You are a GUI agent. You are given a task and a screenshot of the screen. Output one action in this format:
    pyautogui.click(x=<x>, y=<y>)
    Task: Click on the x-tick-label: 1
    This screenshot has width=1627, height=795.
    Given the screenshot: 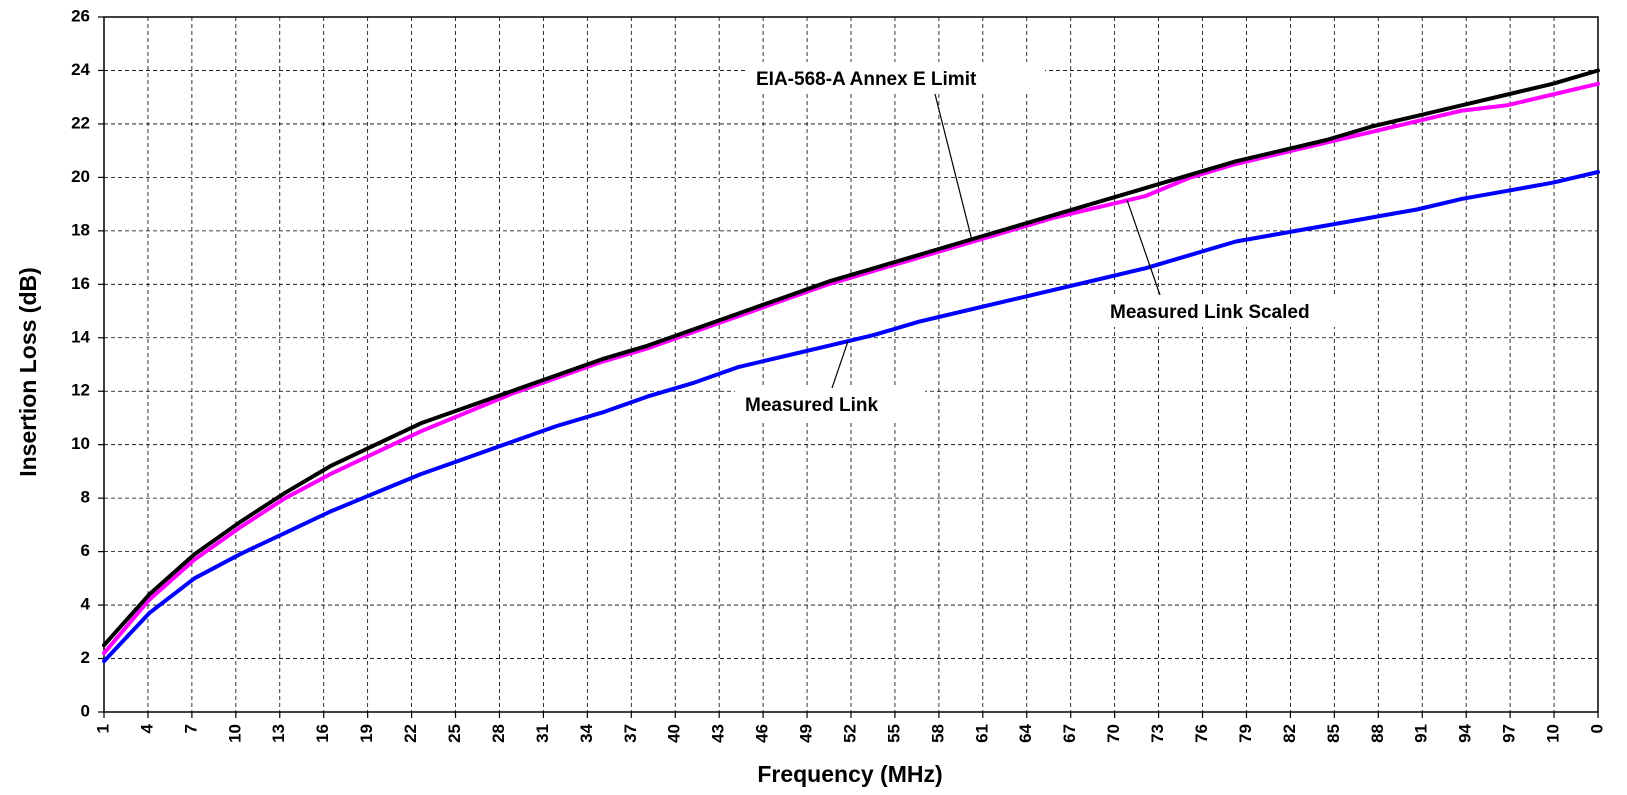 What is the action you would take?
    pyautogui.click(x=102, y=728)
    